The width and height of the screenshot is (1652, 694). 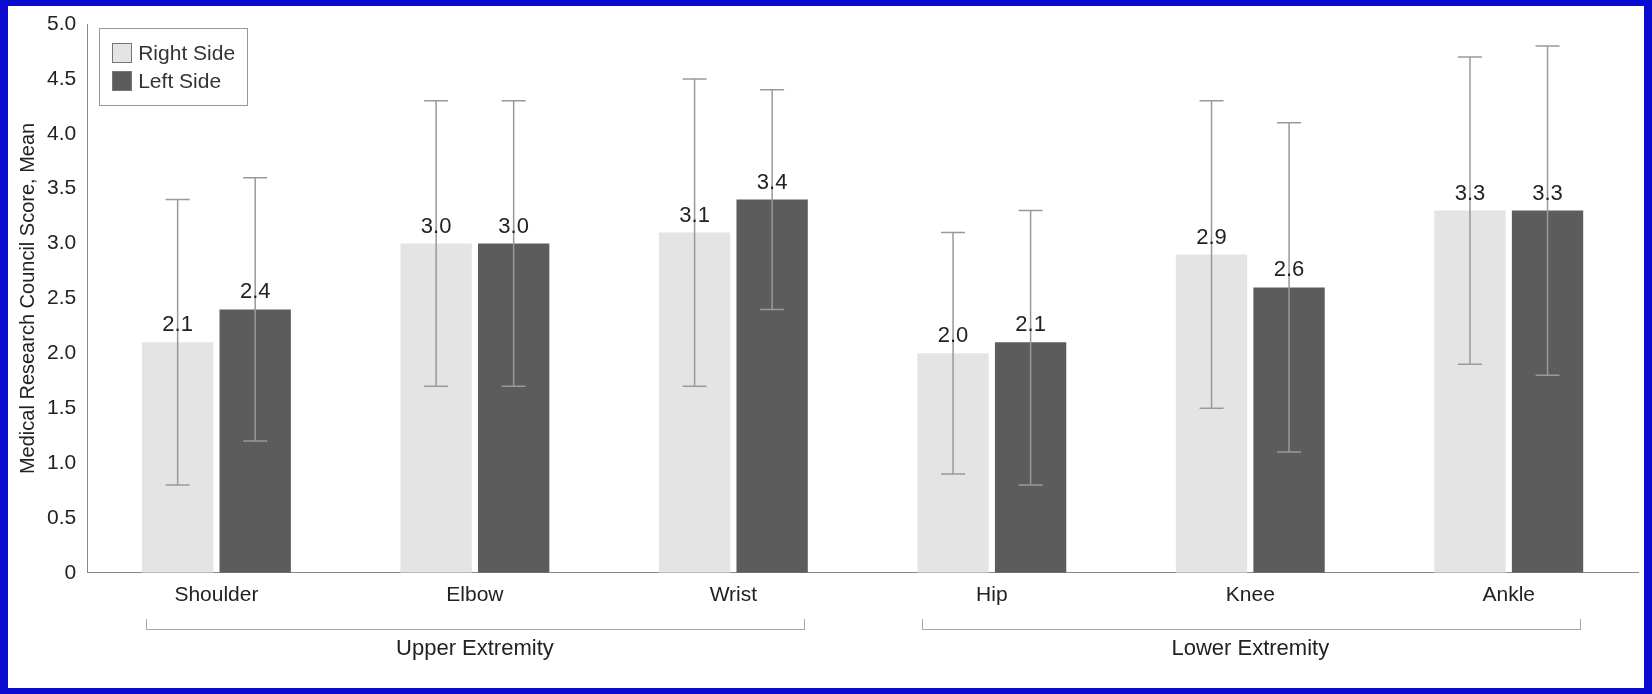 What do you see at coordinates (61, 352) in the screenshot?
I see `y-tick-label: 2.0` at bounding box center [61, 352].